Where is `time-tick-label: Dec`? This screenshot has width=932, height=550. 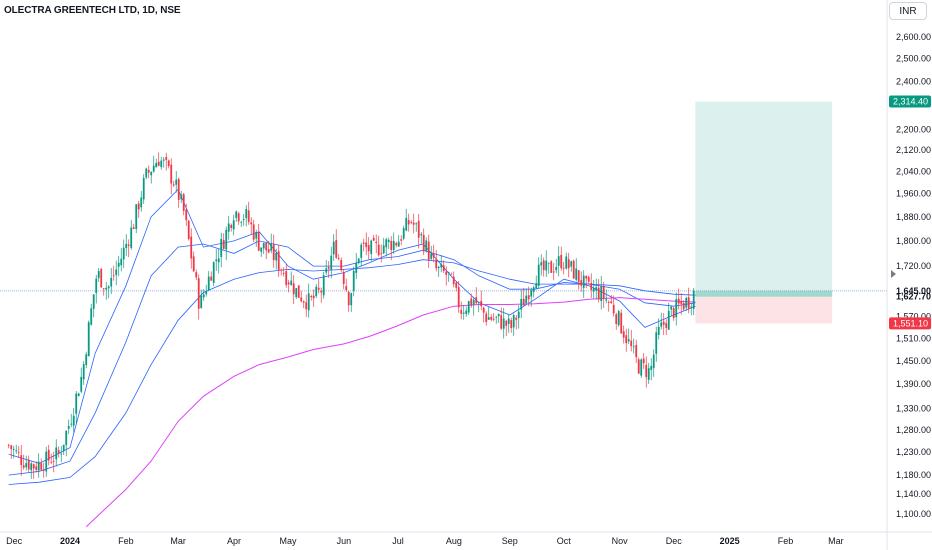 time-tick-label: Dec is located at coordinates (14, 541).